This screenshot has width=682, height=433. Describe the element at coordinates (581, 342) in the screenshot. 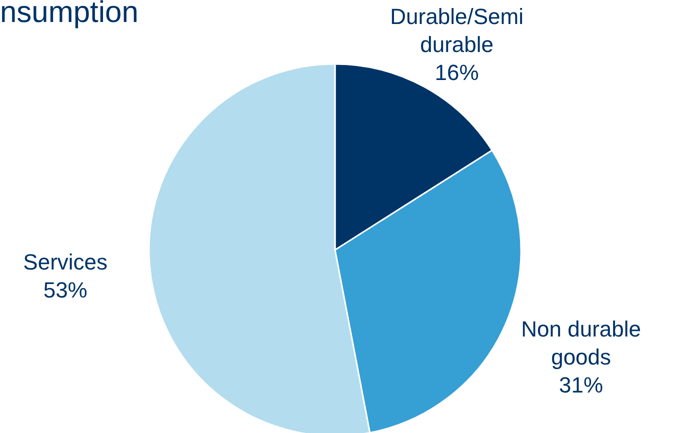

I see `slice-label: Non durable goods` at that location.